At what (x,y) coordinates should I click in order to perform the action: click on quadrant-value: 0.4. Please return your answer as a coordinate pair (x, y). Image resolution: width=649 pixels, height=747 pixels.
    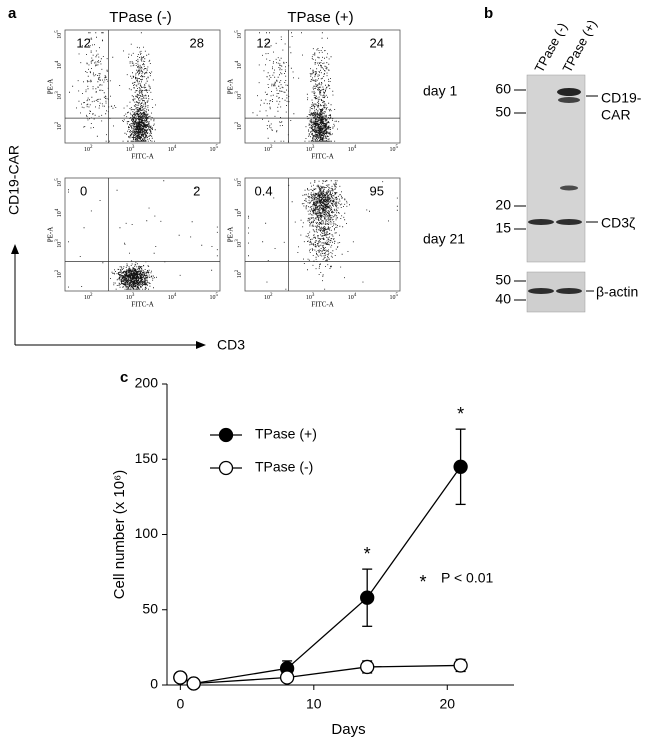
    Looking at the image, I should click on (264, 190).